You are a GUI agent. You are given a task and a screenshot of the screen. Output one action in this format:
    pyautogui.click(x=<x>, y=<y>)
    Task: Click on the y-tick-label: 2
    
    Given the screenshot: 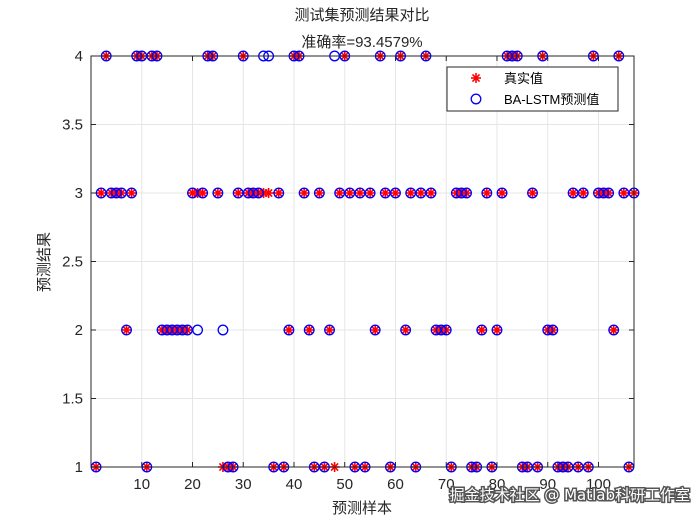 What is the action you would take?
    pyautogui.click(x=79, y=330)
    